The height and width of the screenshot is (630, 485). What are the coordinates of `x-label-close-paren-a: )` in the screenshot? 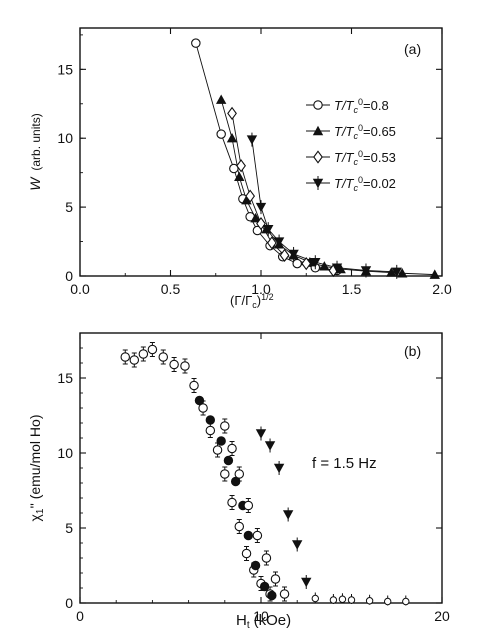 It's located at (259, 300).